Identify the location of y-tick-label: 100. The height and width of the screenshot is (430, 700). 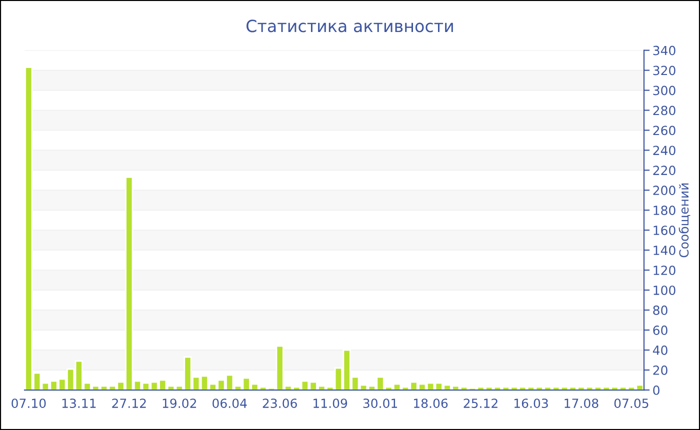
(665, 291).